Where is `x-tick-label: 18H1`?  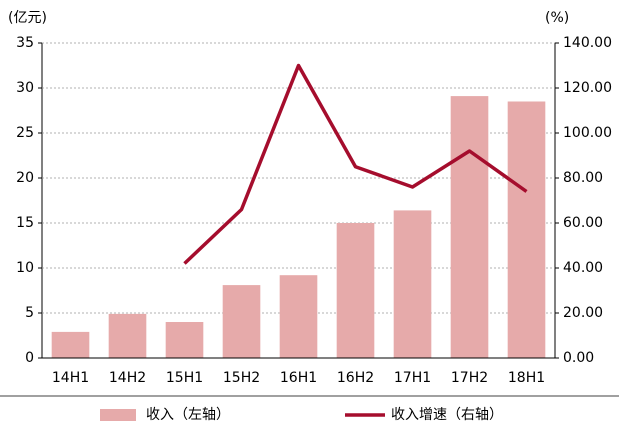
x-tick-label: 18H1 is located at coordinates (526, 378).